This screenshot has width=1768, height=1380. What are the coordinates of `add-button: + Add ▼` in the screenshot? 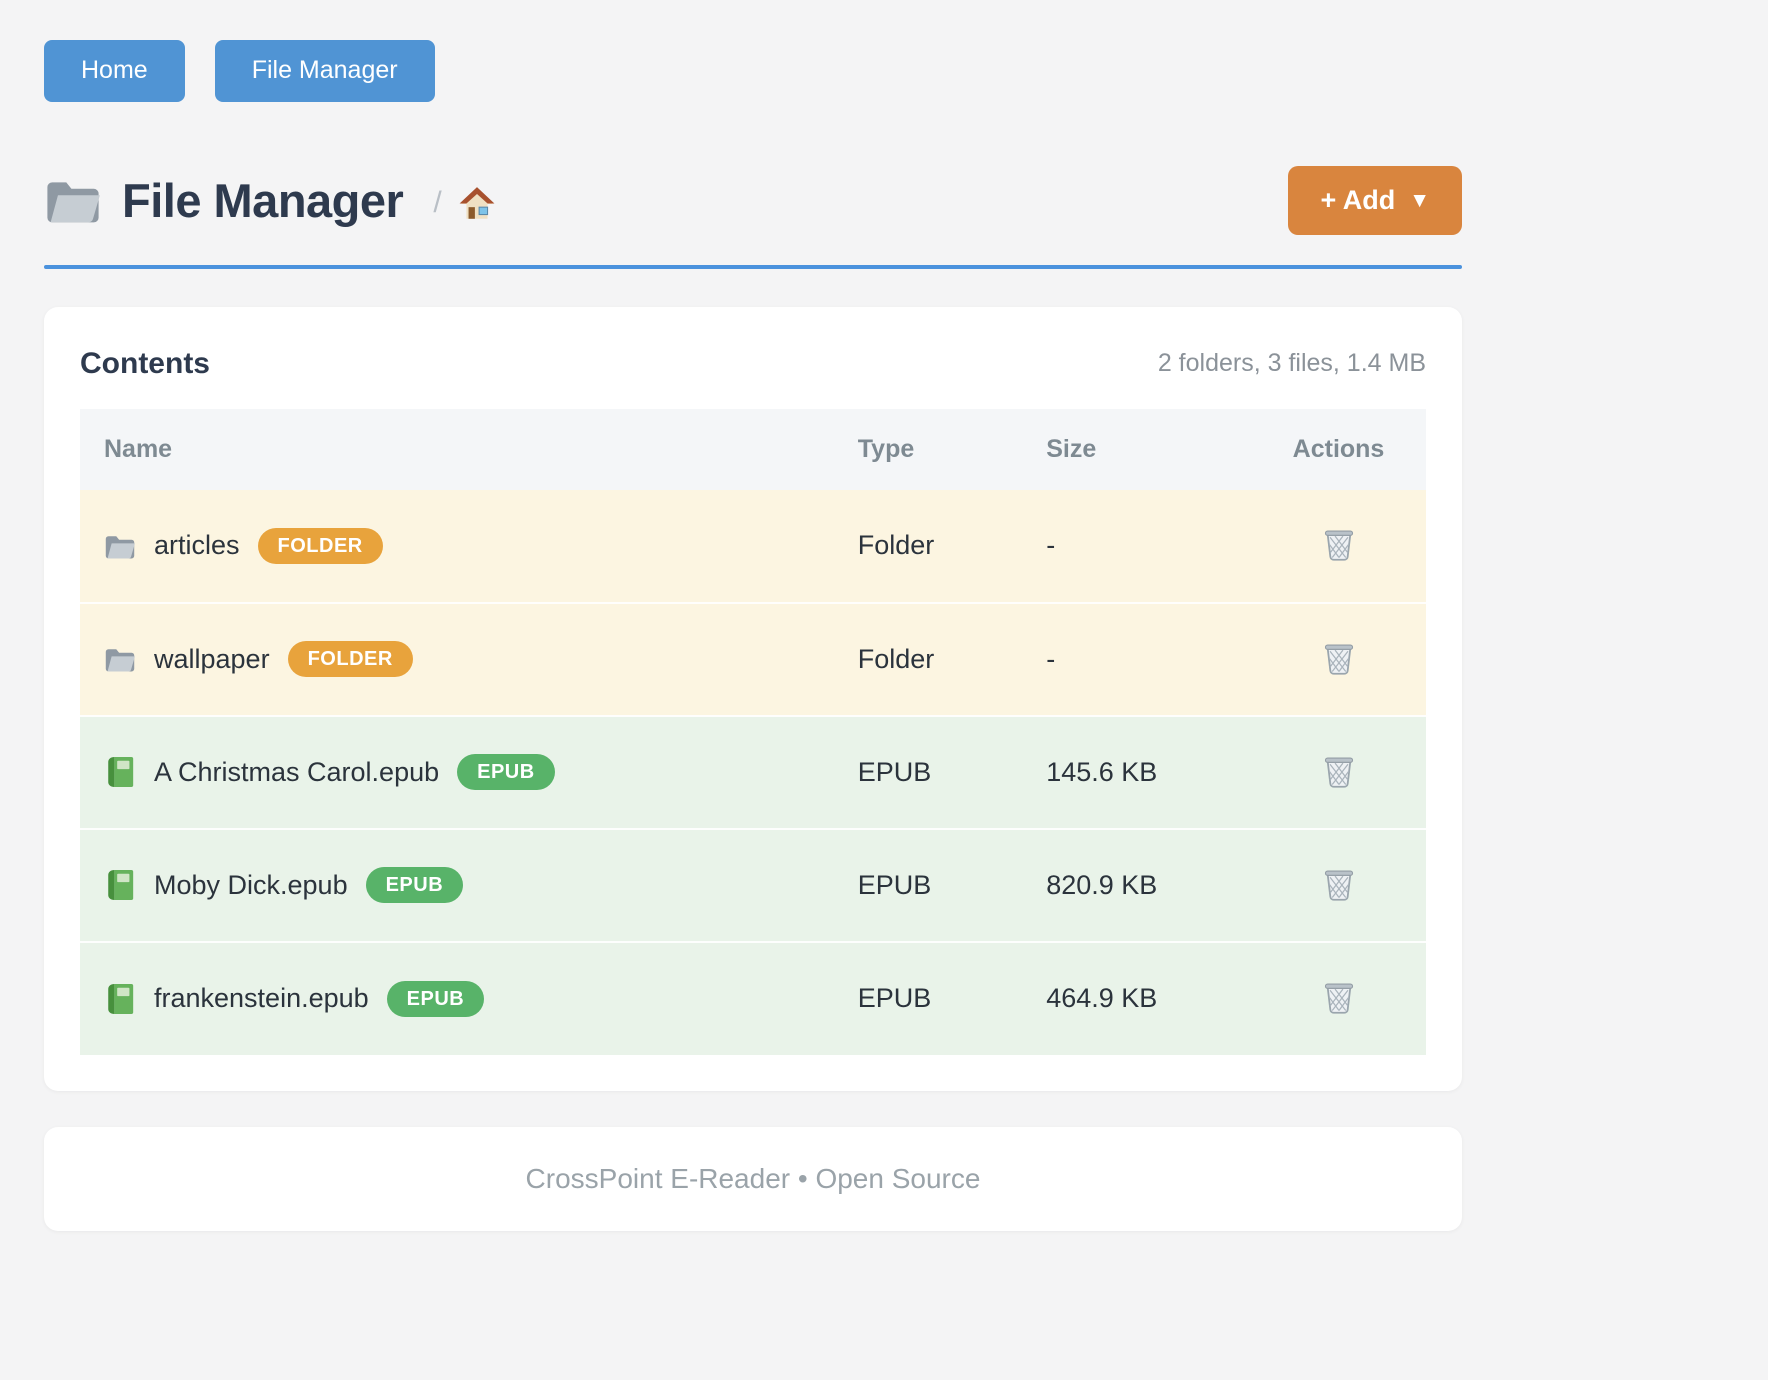 It's located at (1375, 200).